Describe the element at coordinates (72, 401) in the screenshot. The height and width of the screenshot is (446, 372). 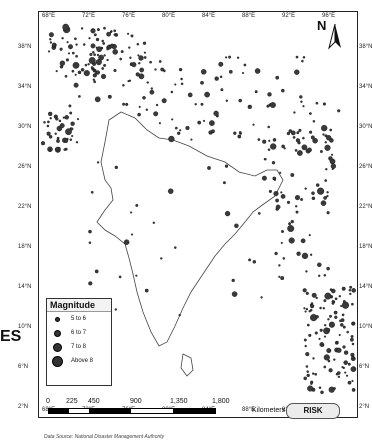
I see `scale-tick: 225` at that location.